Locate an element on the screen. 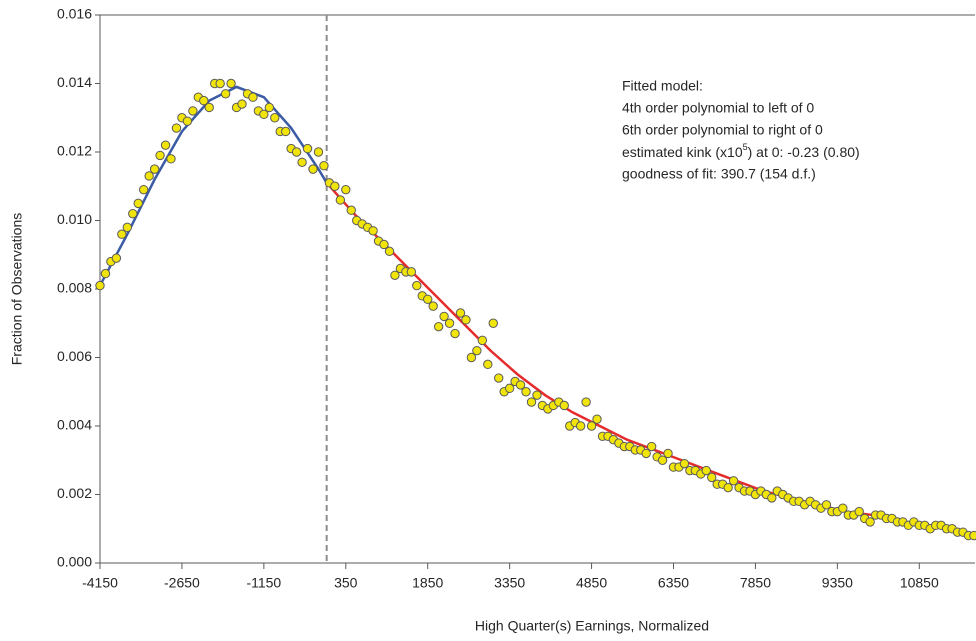 This screenshot has height=641, width=976. x-tick-label: -1150 is located at coordinates (263, 583).